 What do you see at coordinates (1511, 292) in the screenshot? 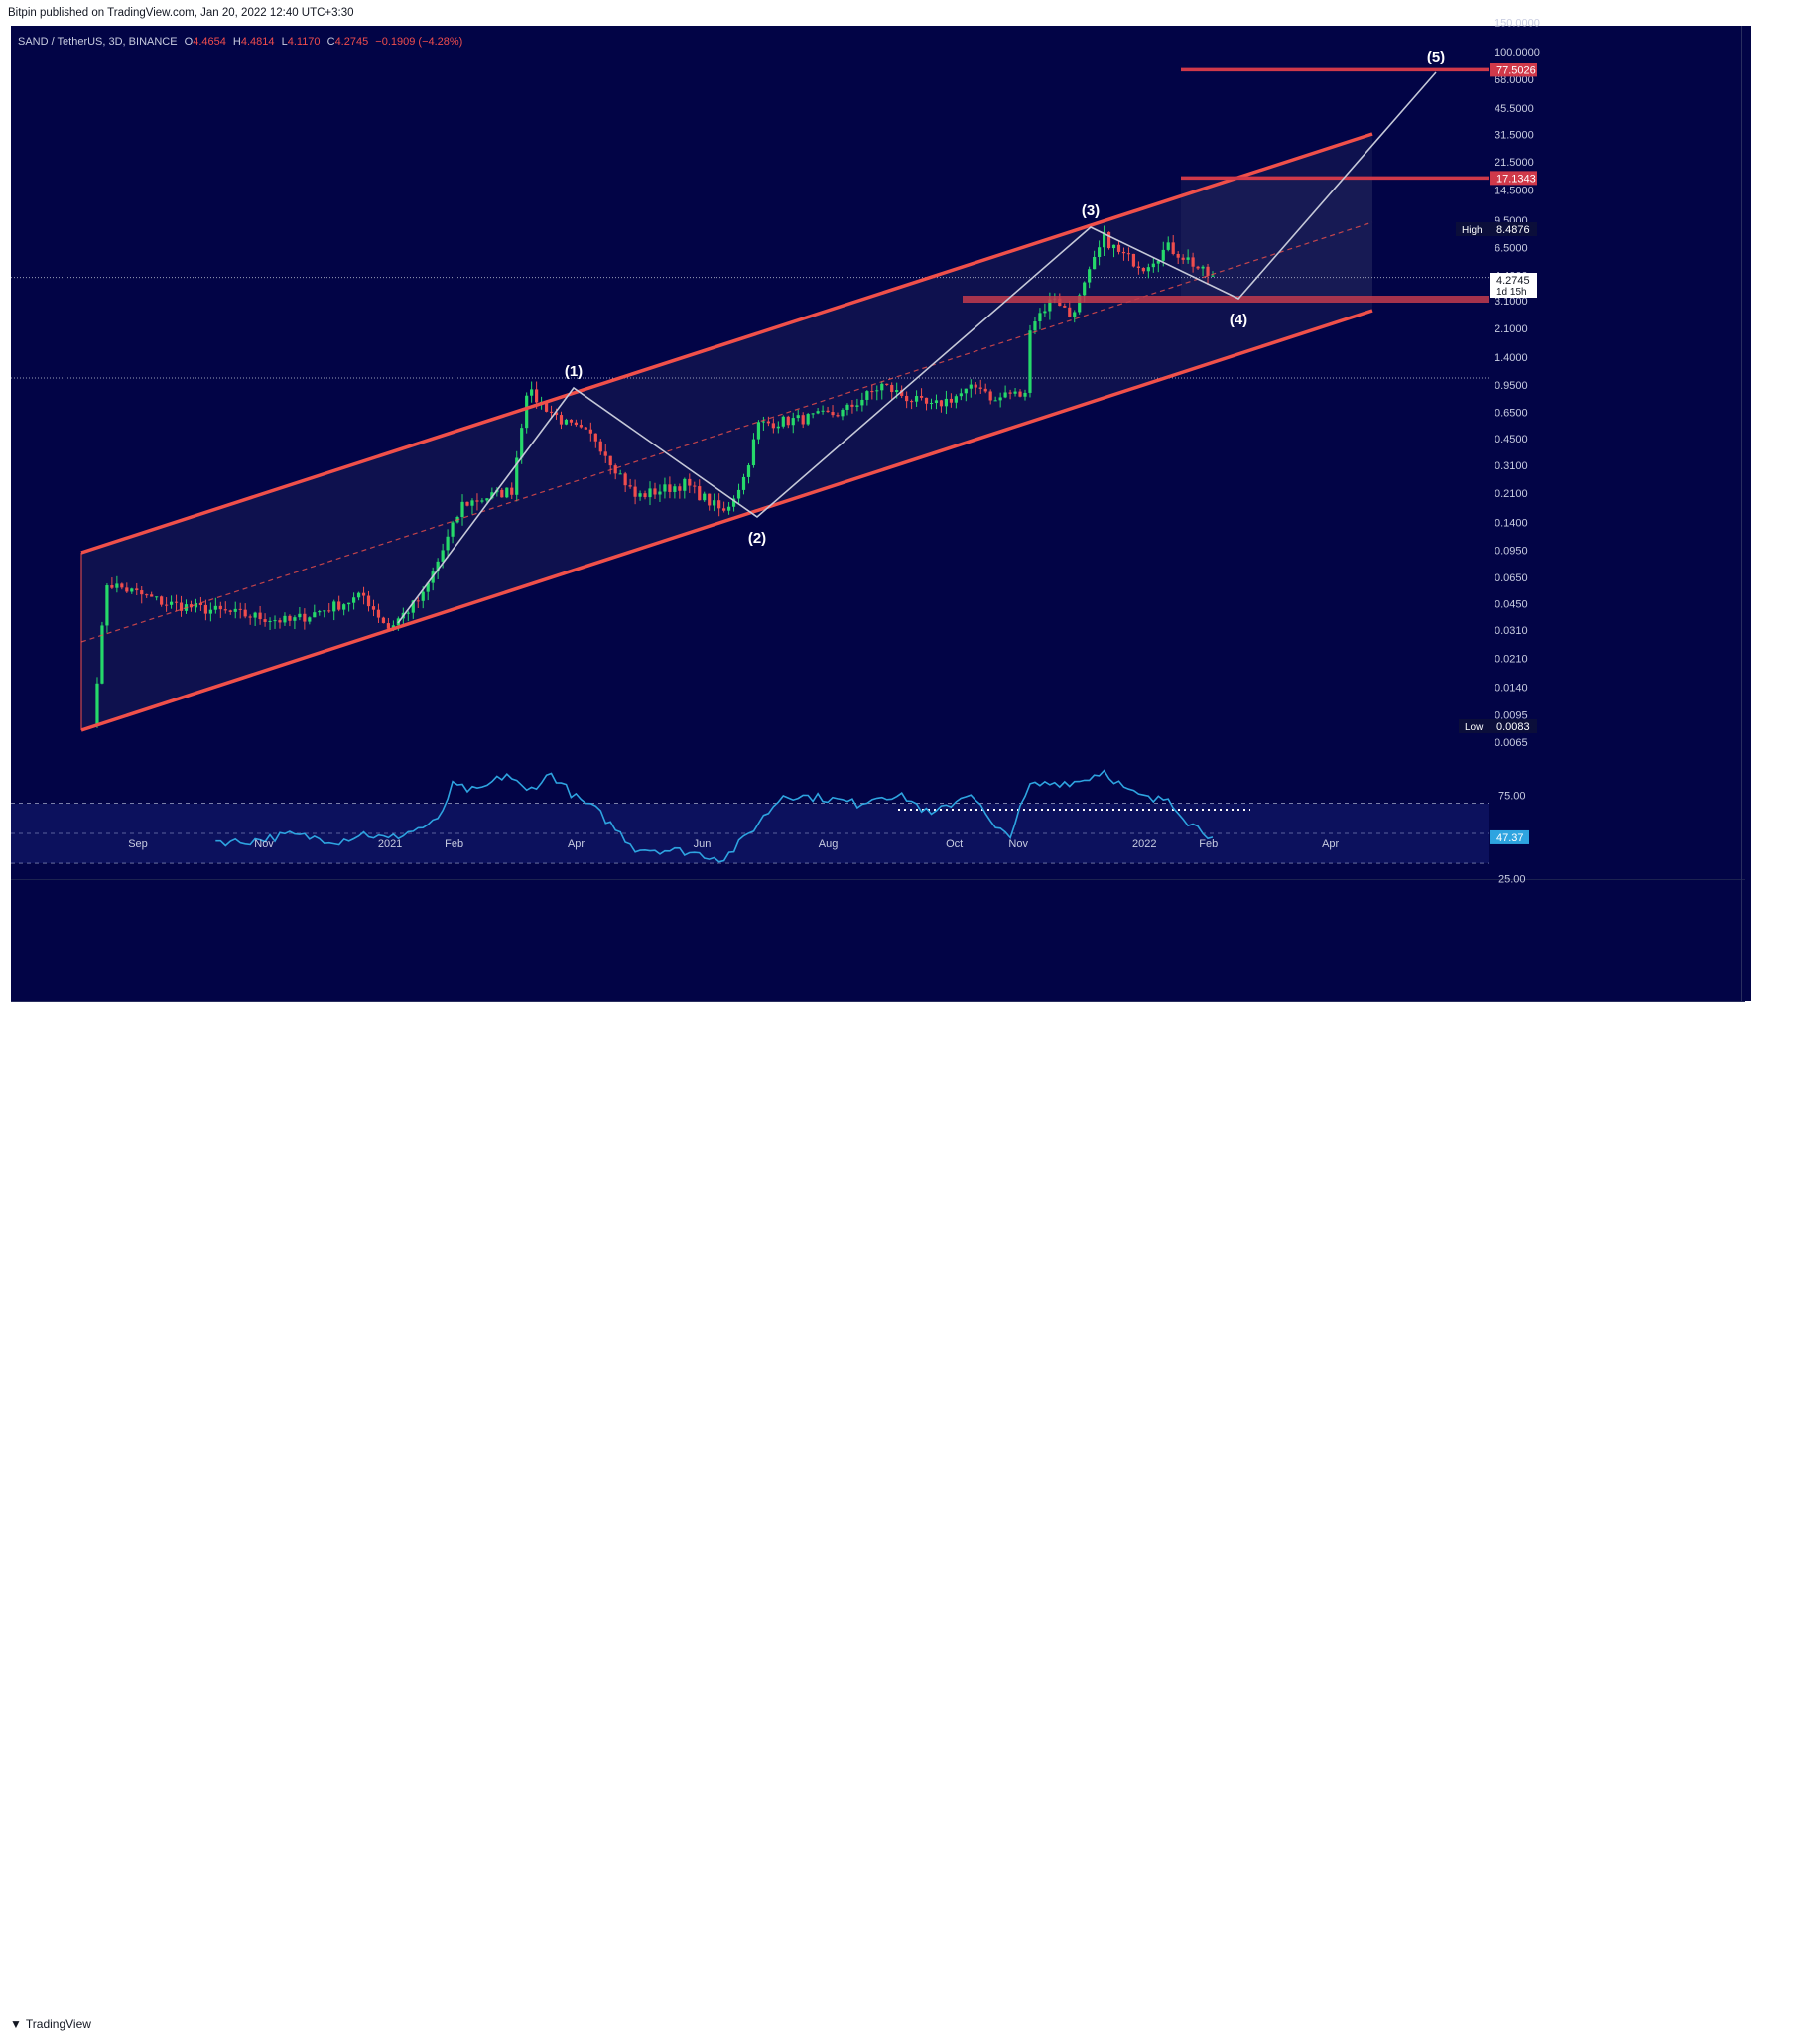
I see `last-price-countdown: 1d 15h` at bounding box center [1511, 292].